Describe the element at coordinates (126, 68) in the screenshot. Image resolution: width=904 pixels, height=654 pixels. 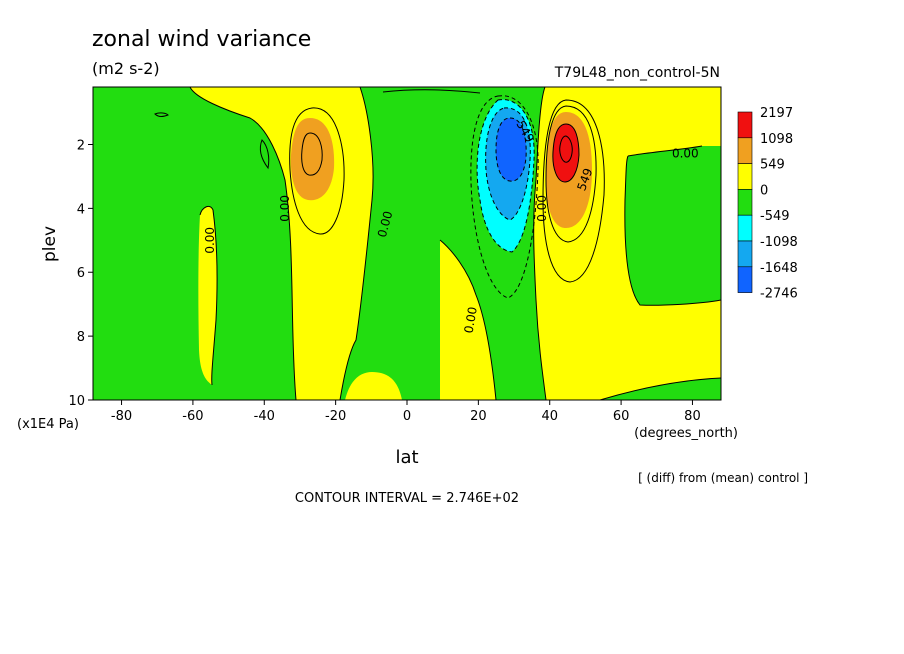
I see `chart-units: (m2 s-2)` at that location.